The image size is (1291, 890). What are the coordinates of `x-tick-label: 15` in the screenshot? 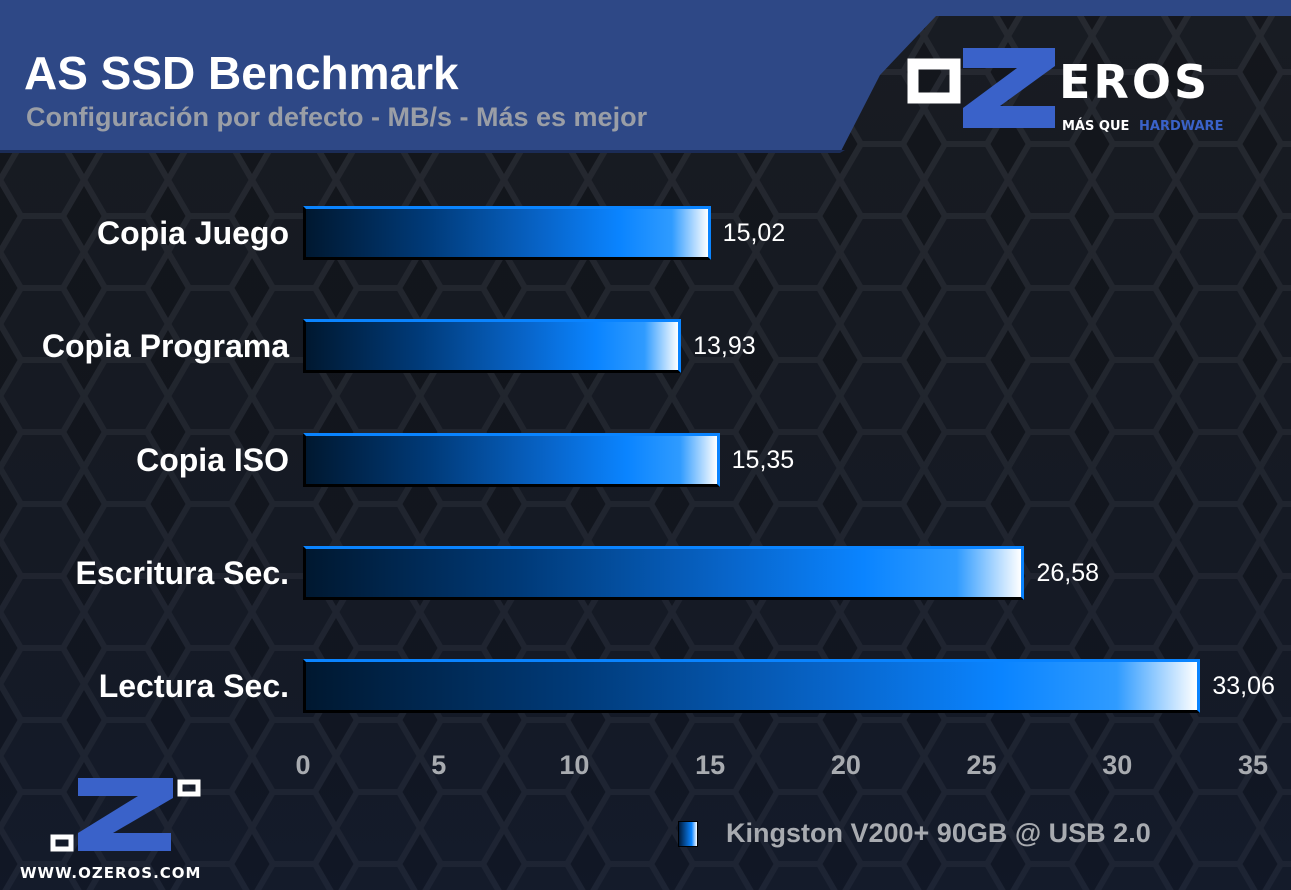 It's located at (710, 765).